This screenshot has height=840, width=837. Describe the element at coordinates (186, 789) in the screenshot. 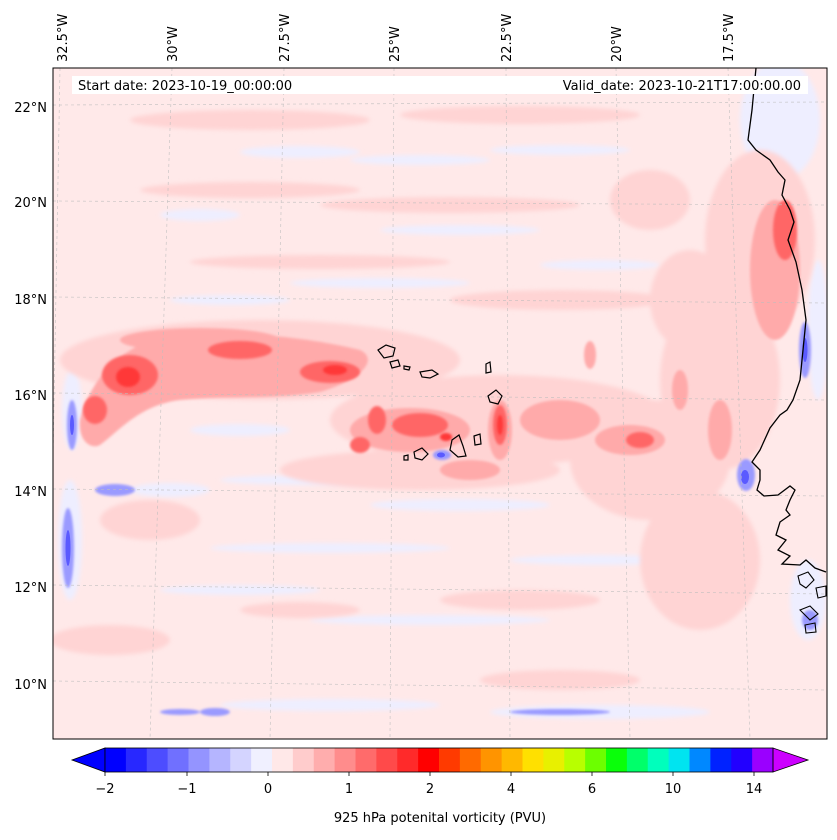

I see `cbar-tick-neg1: −1` at that location.